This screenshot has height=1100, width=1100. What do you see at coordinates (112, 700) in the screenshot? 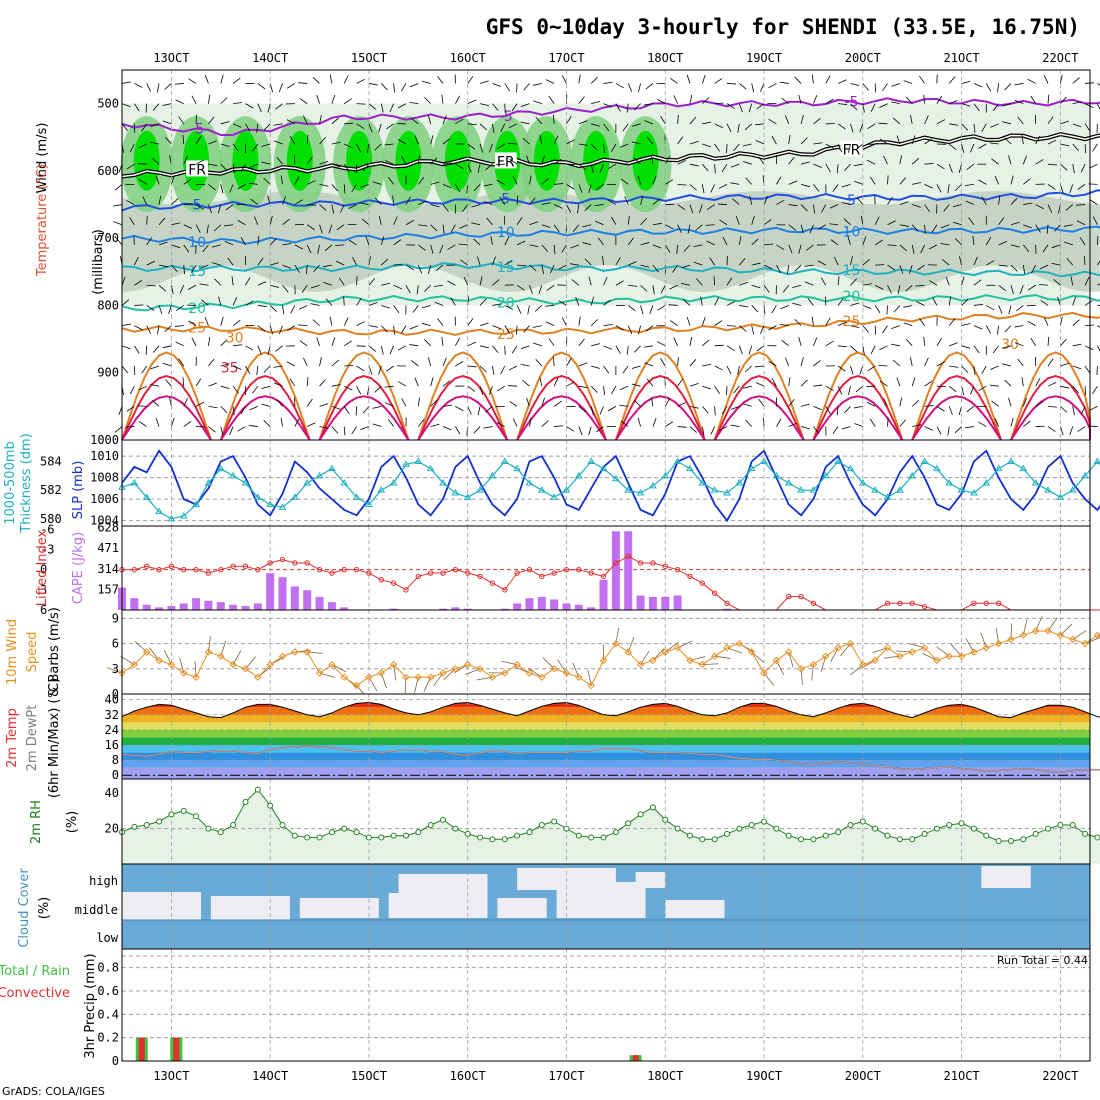
I see `temp-tick: 40` at bounding box center [112, 700].